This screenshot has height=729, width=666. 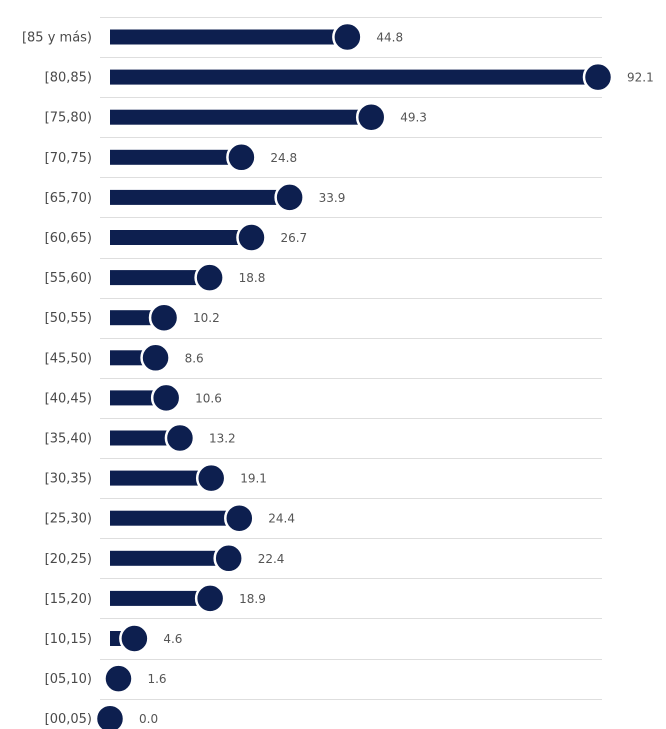 What do you see at coordinates (68, 78) in the screenshot?
I see `category-label: [80,85)` at bounding box center [68, 78].